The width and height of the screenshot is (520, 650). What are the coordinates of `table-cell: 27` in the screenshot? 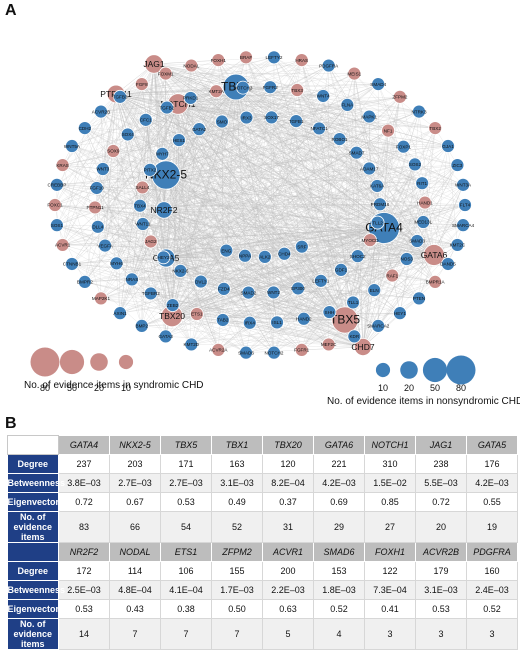 It's located at (390, 527).